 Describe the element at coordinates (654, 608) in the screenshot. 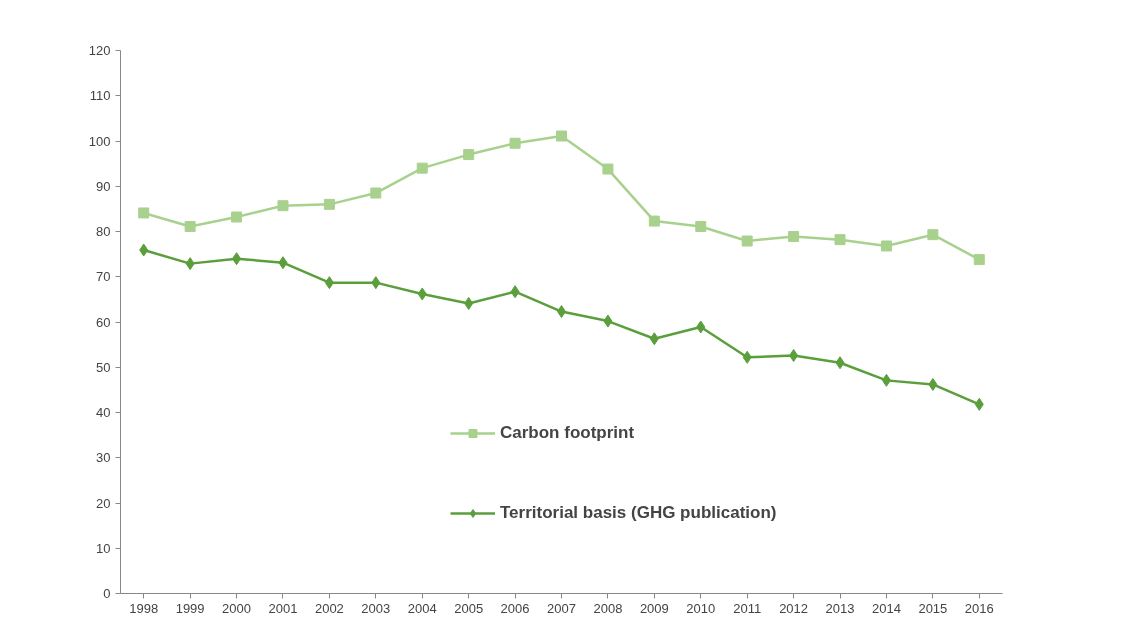

I see `x-tick-label: 2009` at that location.